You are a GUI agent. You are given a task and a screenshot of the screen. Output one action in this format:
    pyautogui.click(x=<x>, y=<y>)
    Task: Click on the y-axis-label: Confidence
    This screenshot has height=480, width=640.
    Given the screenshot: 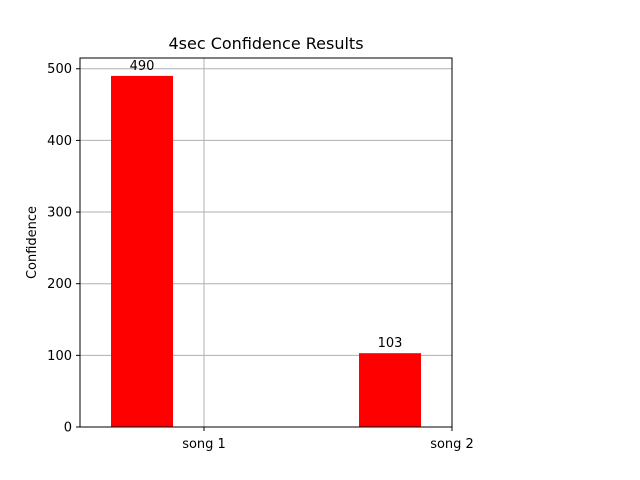 What is the action you would take?
    pyautogui.click(x=32, y=242)
    